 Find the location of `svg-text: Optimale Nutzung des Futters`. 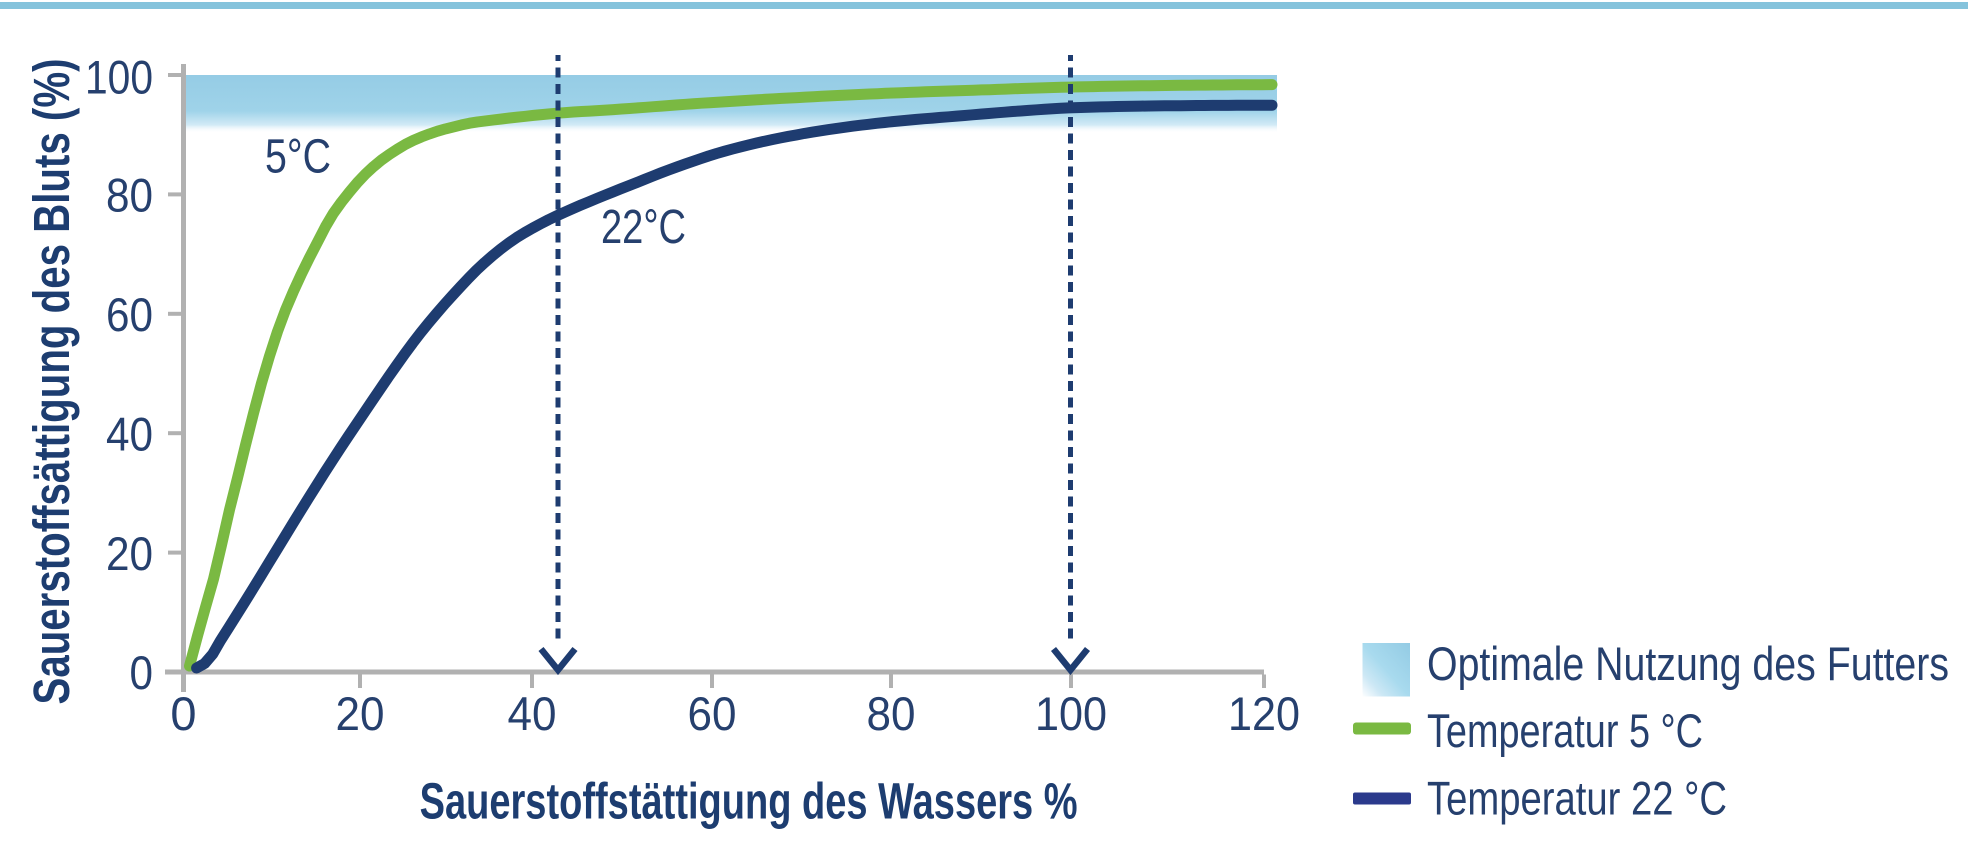

svg-text: Optimale Nutzung des Futters is located at coordinates (1688, 663).